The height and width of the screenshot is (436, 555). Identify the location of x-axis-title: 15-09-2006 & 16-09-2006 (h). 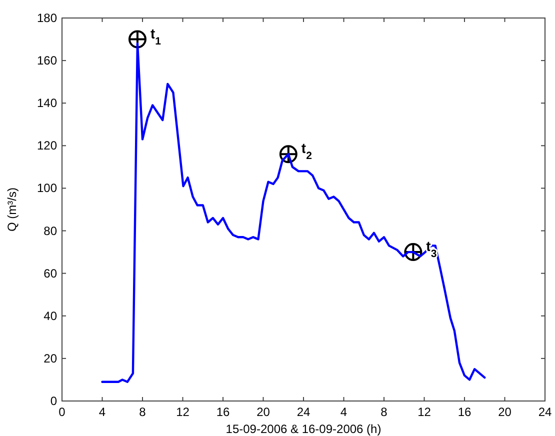
(304, 429).